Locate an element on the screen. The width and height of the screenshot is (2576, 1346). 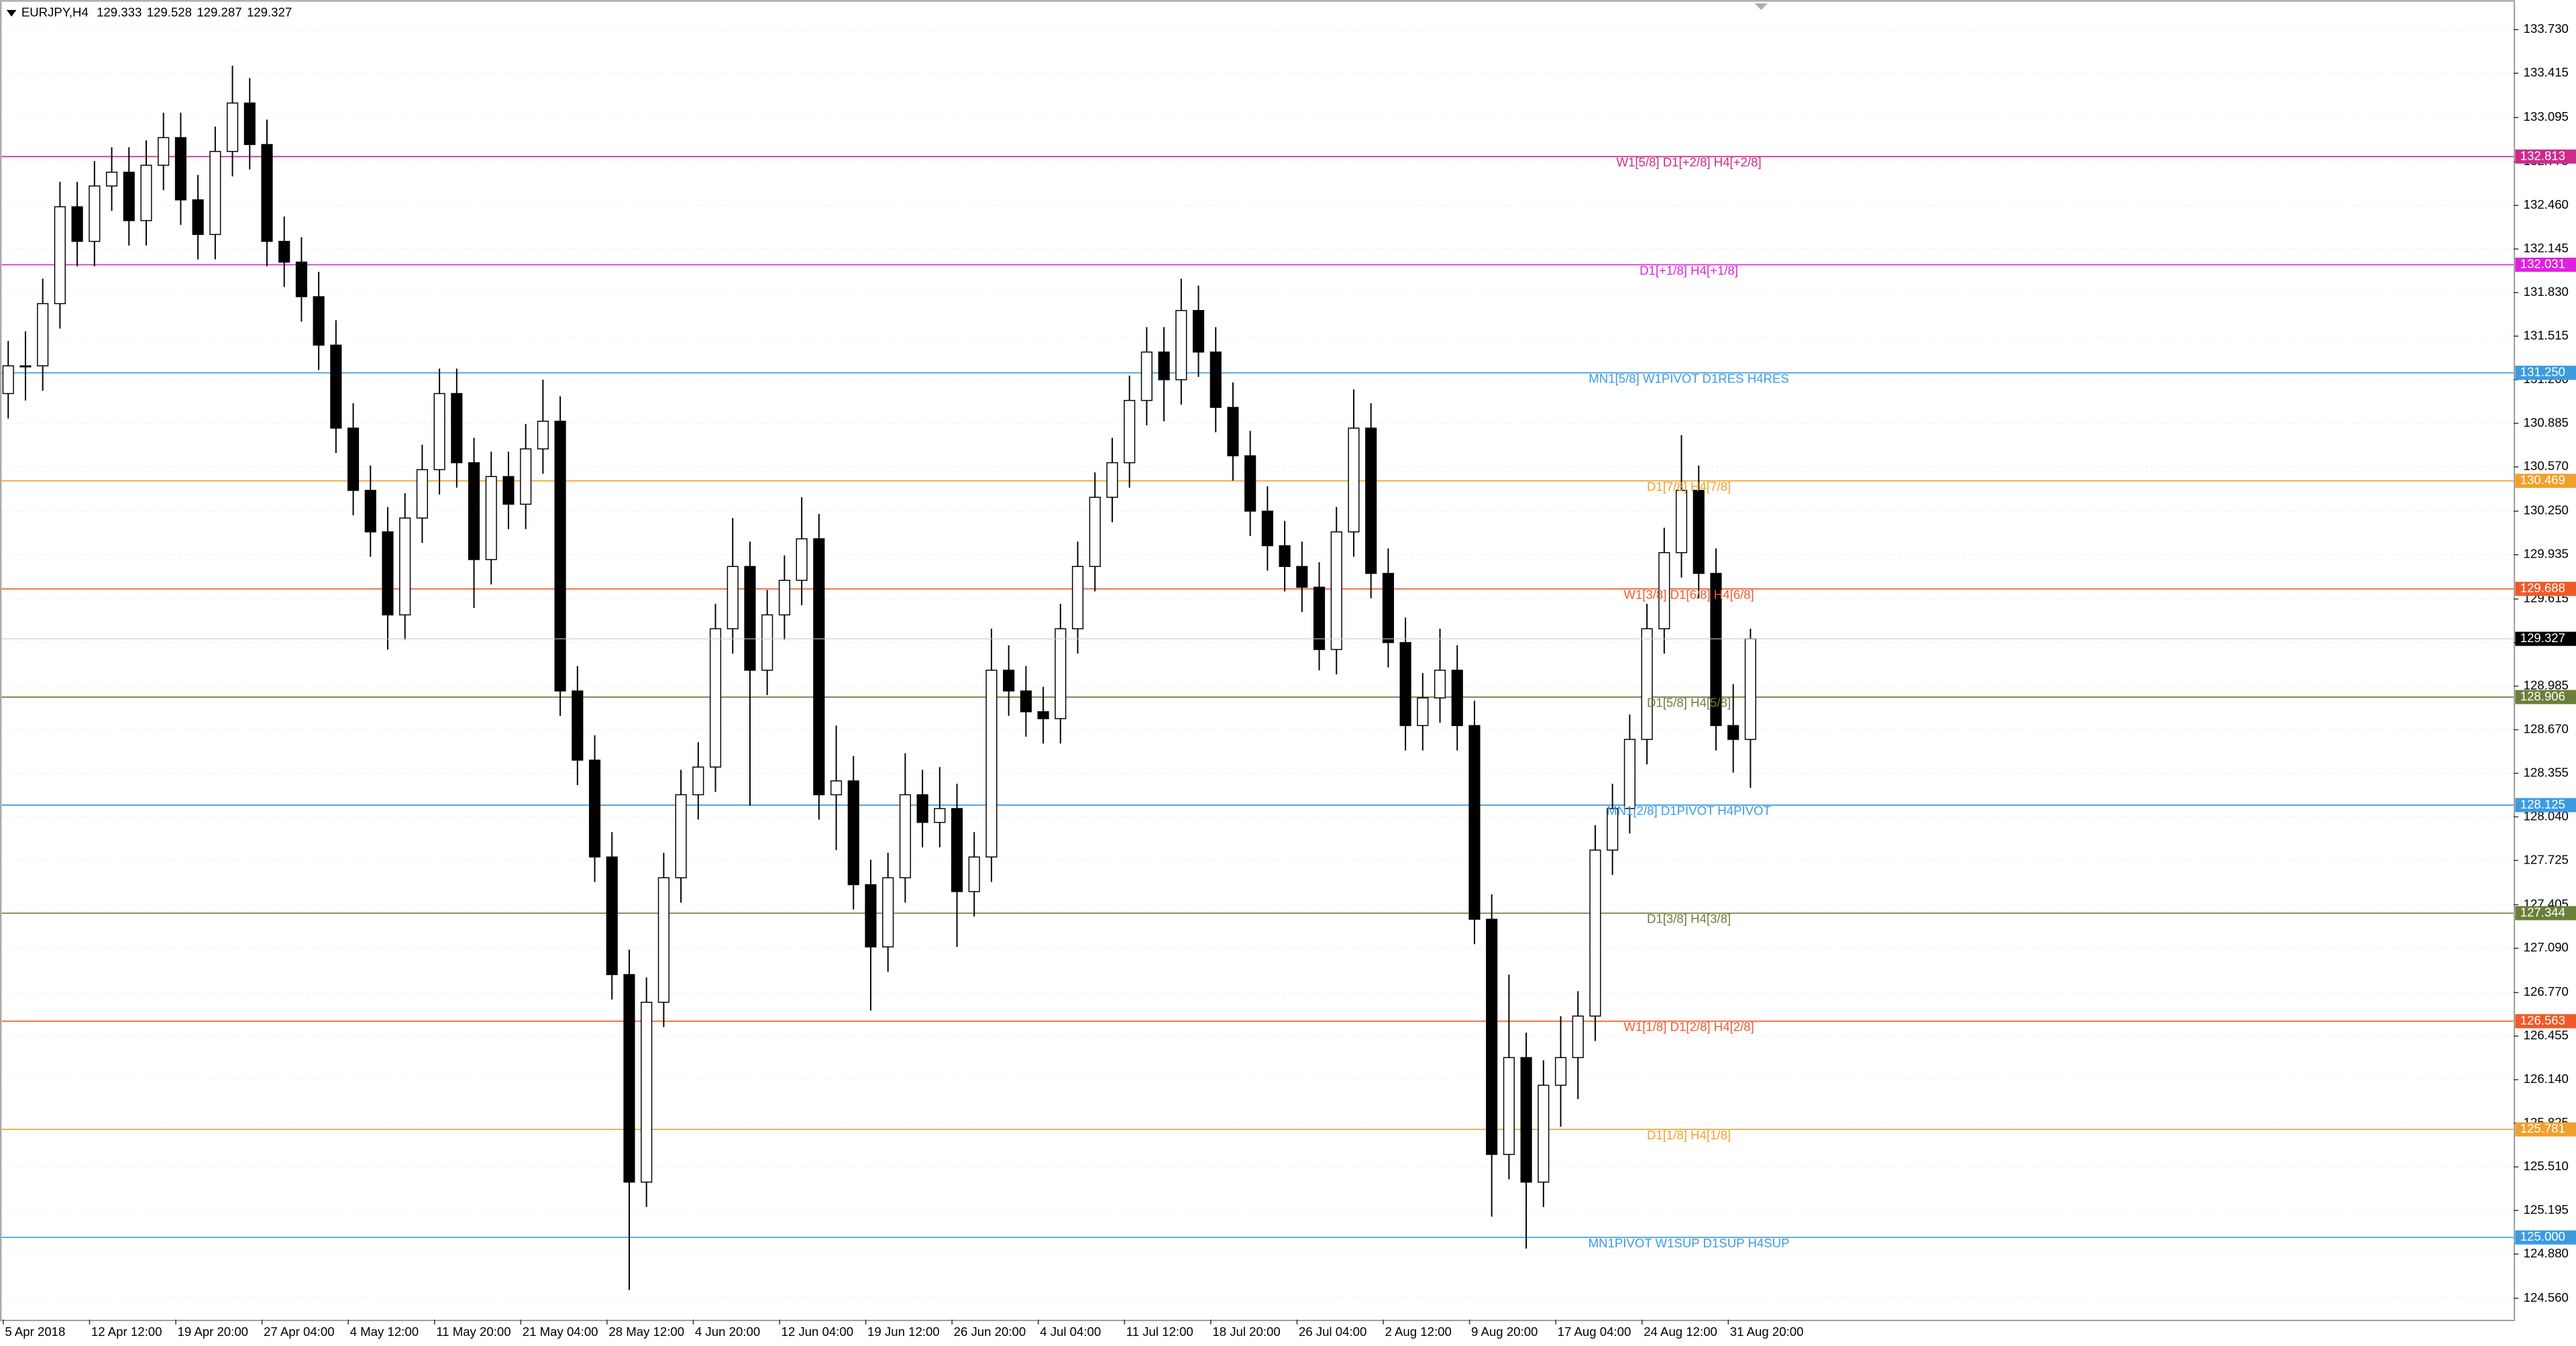
x-tick-label: 19 Jun 12:00 is located at coordinates (903, 1332).